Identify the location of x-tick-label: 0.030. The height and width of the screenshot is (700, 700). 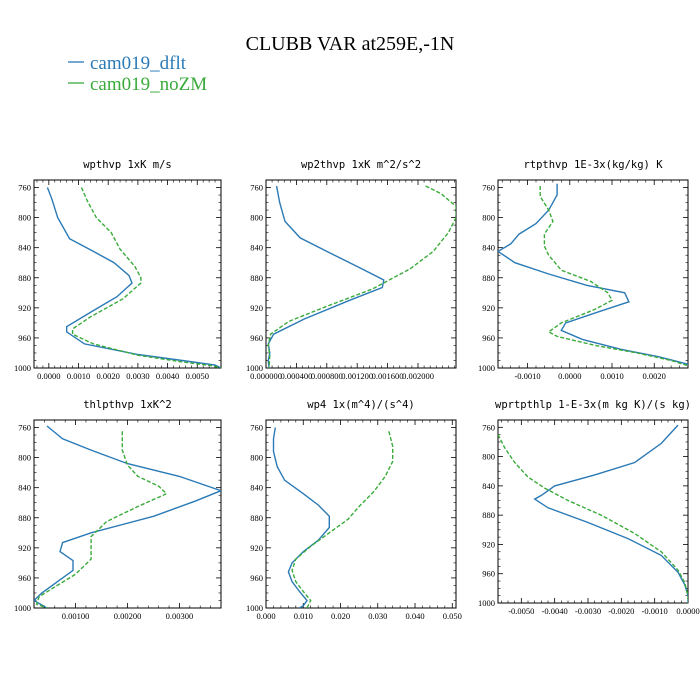
(377, 616).